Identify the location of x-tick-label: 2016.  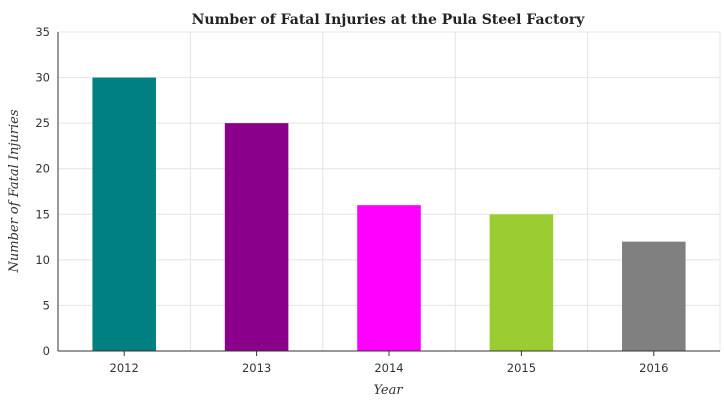
(653, 368).